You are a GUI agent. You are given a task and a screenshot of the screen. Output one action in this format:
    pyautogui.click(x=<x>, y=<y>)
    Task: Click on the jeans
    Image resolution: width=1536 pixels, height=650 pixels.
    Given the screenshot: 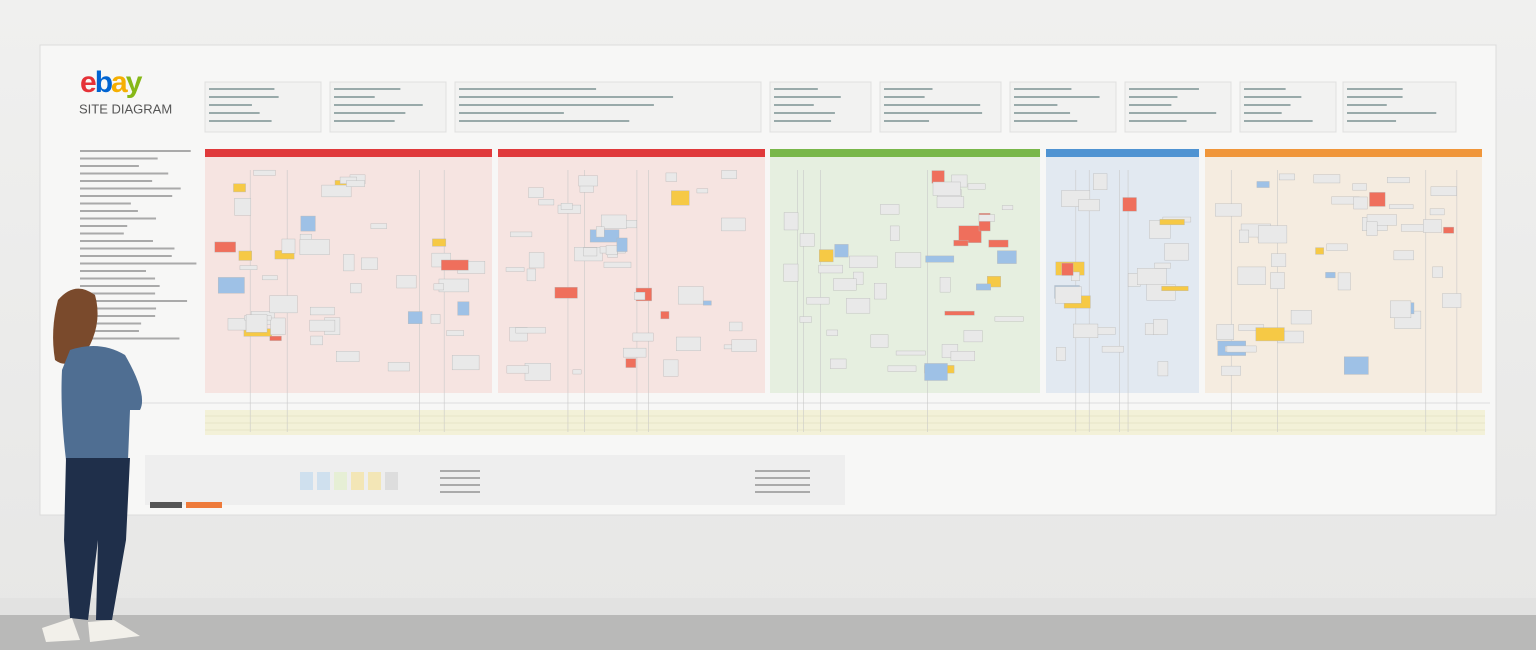 What is the action you would take?
    pyautogui.click(x=97, y=539)
    